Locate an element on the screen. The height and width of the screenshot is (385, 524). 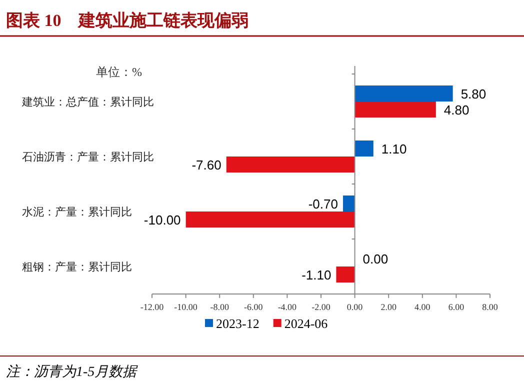
legend-label: 2024-06 is located at coordinates (306, 323).